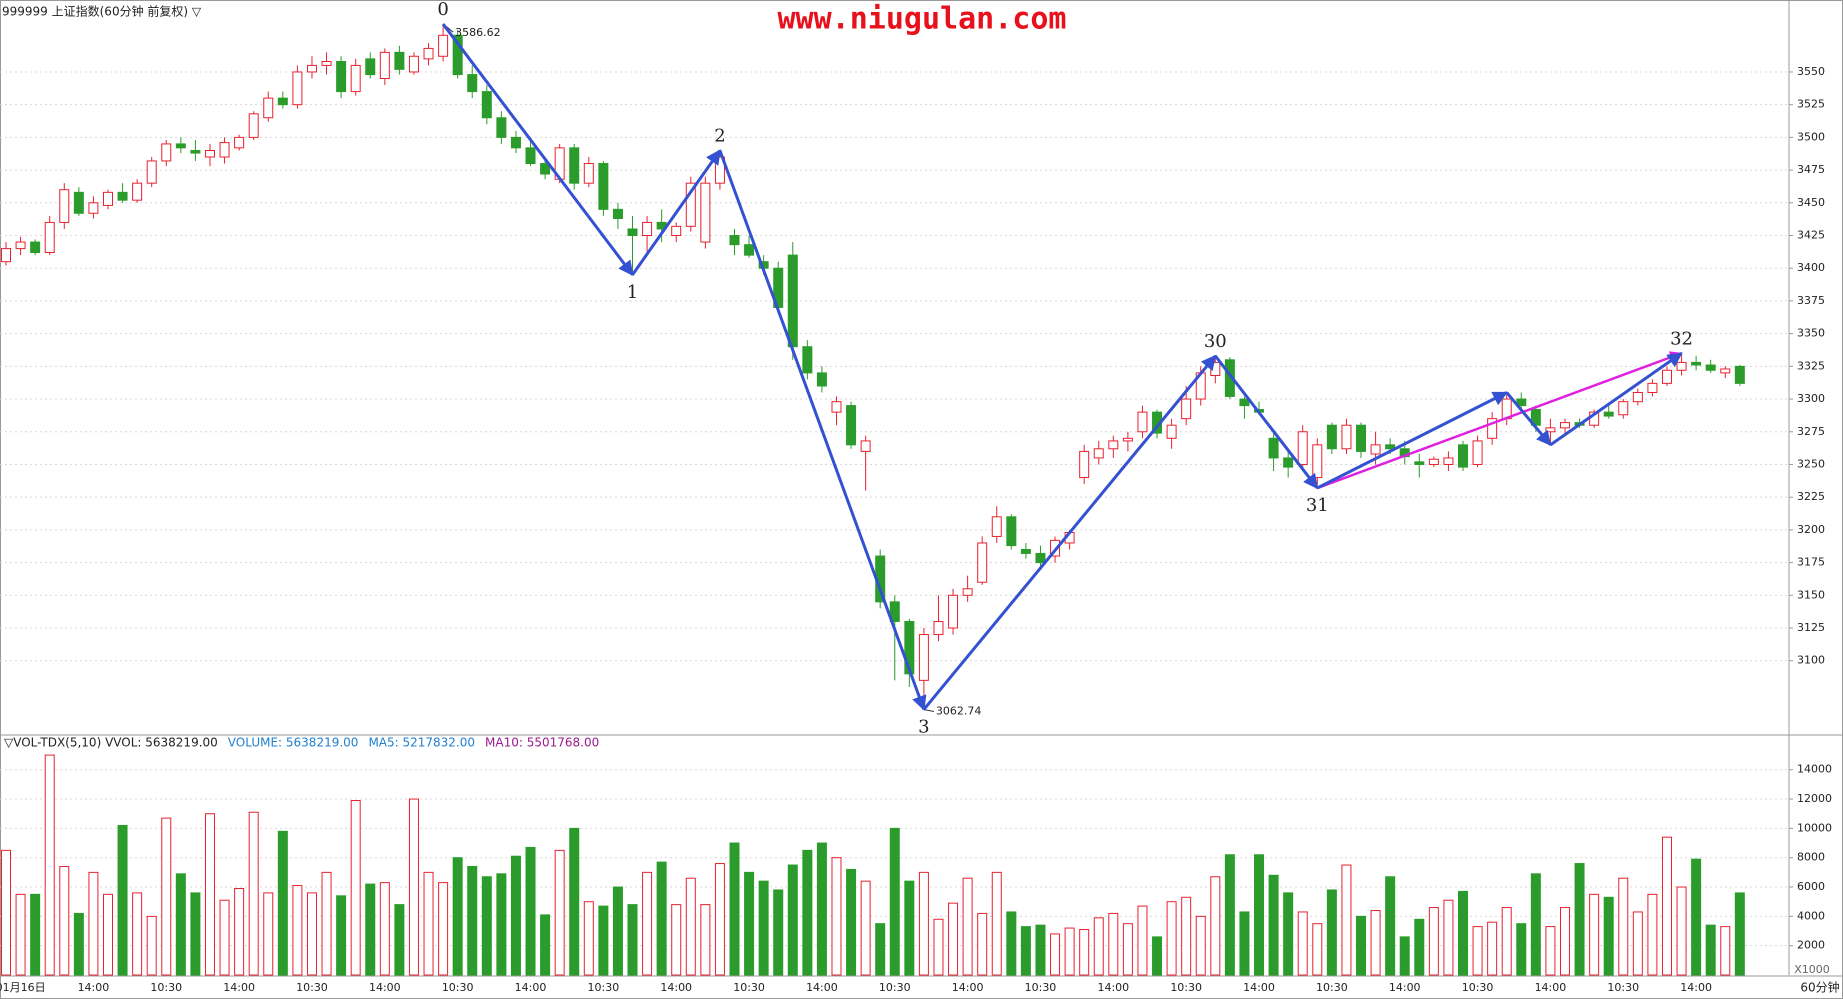  What do you see at coordinates (1811, 431) in the screenshot?
I see `y-tick-label: 3275` at bounding box center [1811, 431].